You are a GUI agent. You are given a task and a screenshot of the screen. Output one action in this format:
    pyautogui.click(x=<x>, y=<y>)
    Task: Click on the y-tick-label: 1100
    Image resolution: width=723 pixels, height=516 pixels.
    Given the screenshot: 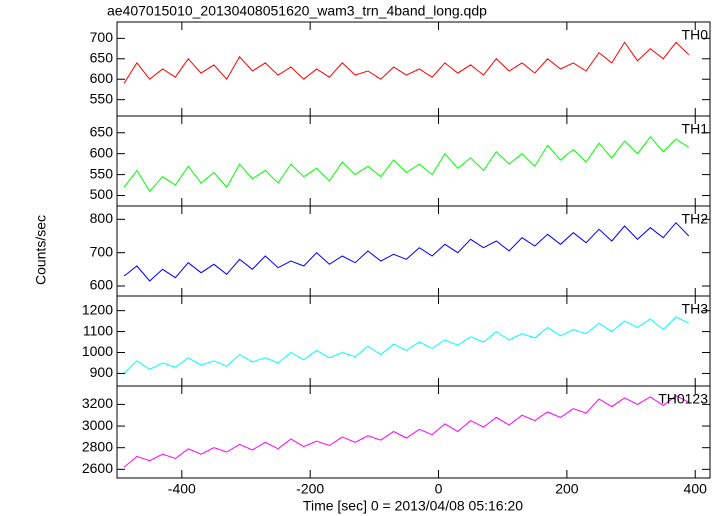 What is the action you would take?
    pyautogui.click(x=98, y=330)
    